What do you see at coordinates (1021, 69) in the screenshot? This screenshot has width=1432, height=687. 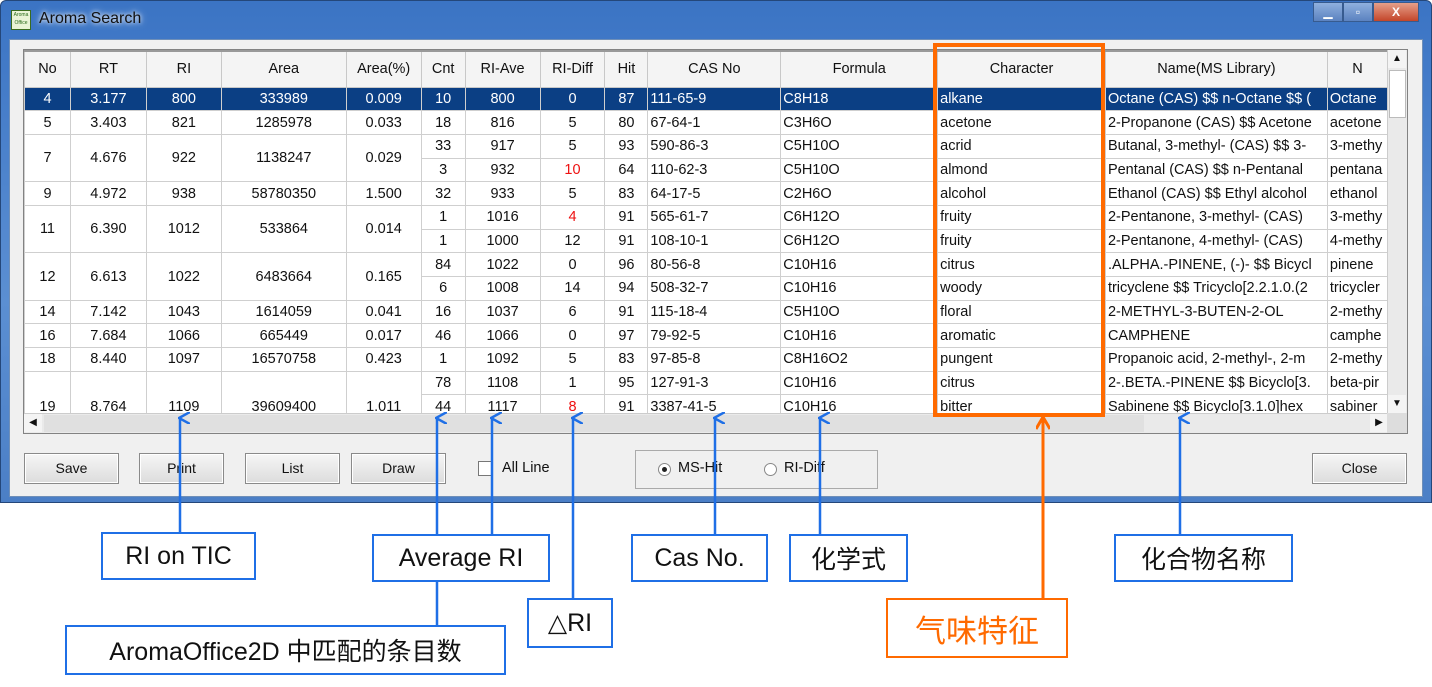 I see `column-header: Character` at bounding box center [1021, 69].